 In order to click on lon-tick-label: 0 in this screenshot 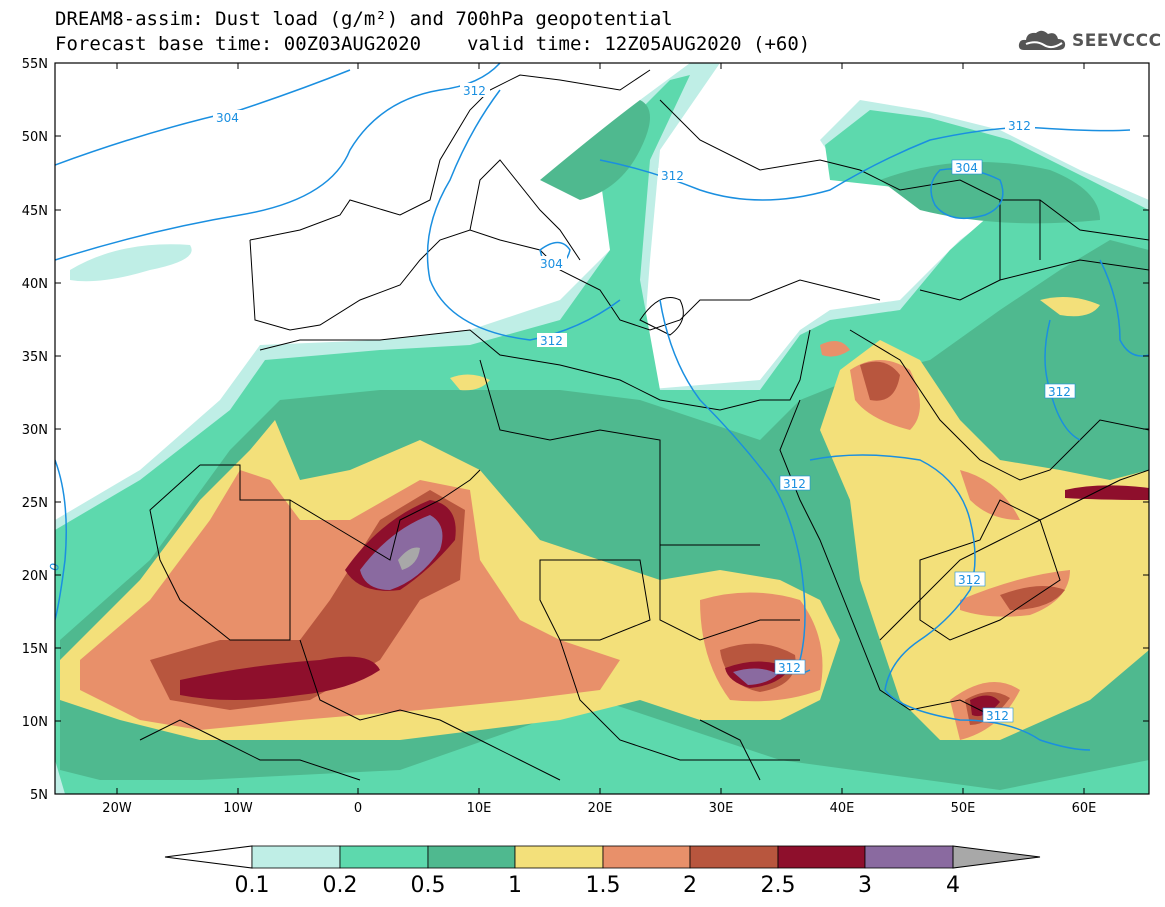, I will do `click(358, 808)`.